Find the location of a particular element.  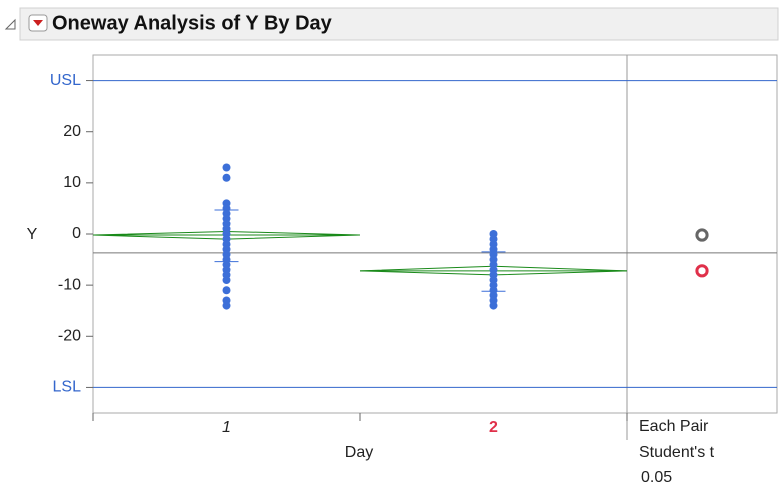

method-label: Student's t is located at coordinates (677, 452).